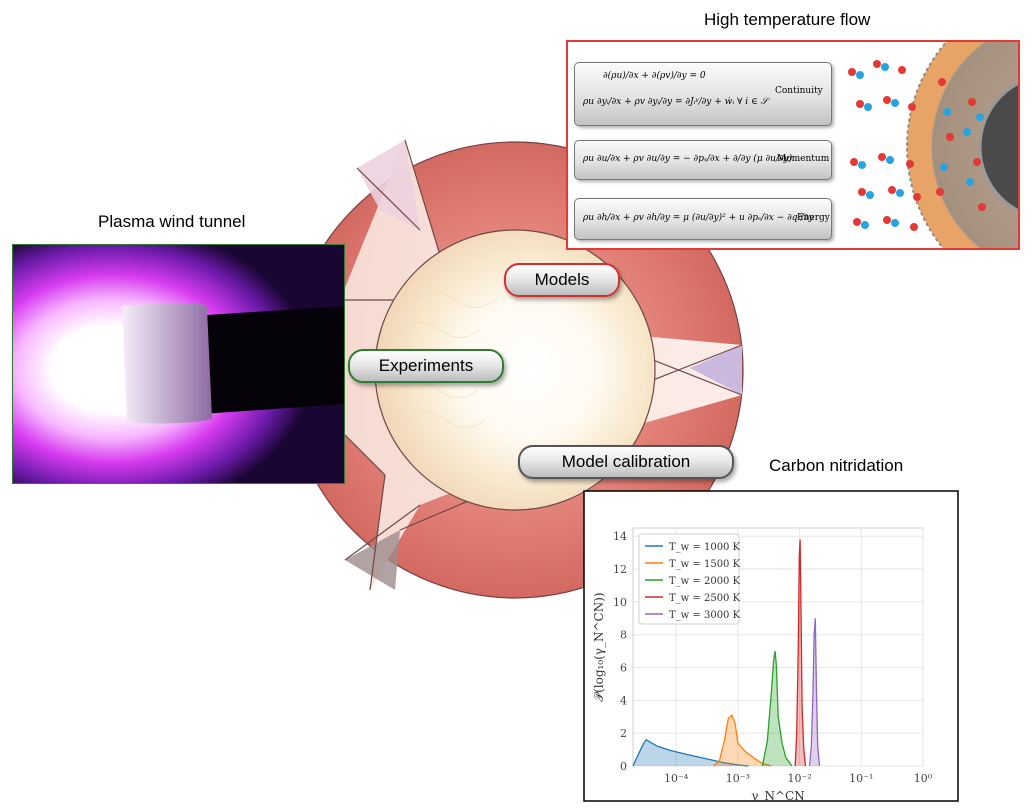 This screenshot has width=1033, height=809. Describe the element at coordinates (923, 778) in the screenshot. I see `x-tick-label: 10⁰` at that location.